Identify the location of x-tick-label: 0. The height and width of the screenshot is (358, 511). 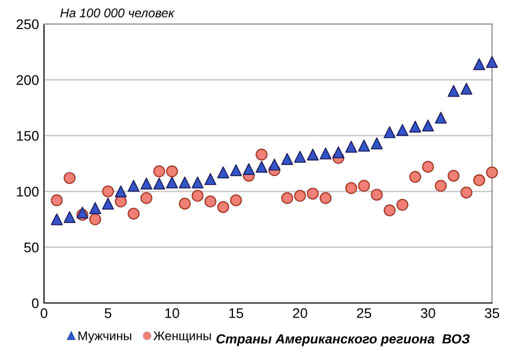
(44, 313).